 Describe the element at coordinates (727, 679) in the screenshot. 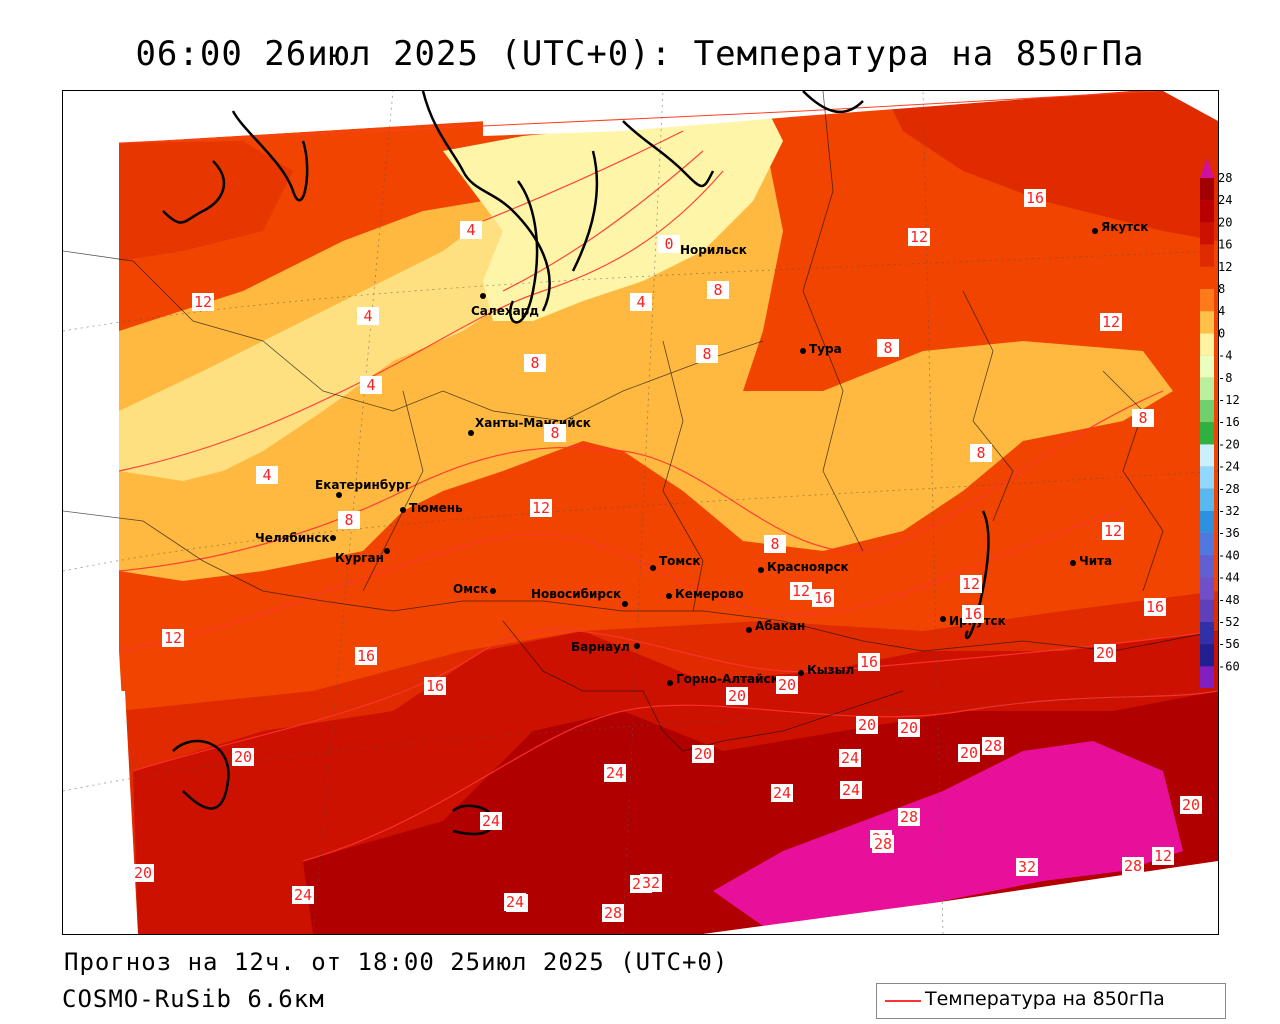

I see `city-label: Горно-Алтайск` at that location.